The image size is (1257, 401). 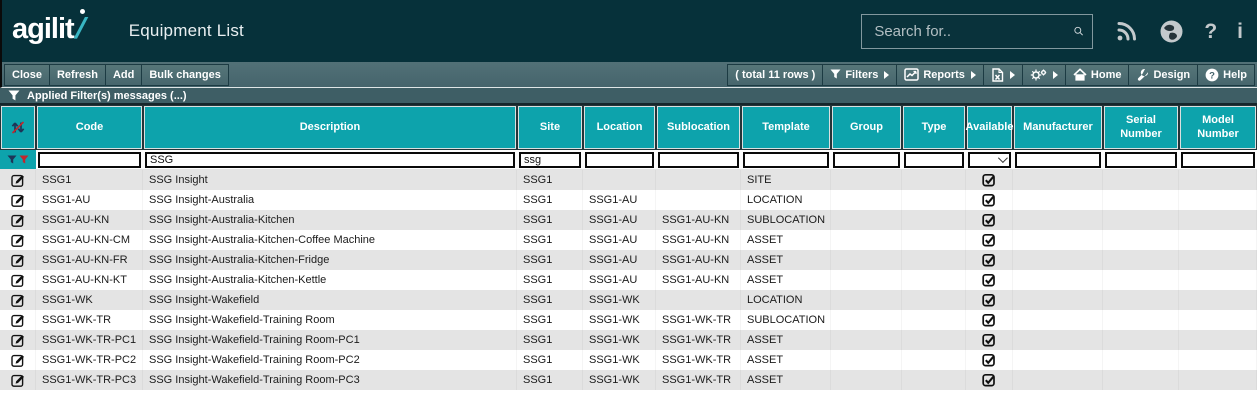 I want to click on sort-column-header, so click(x=18, y=127).